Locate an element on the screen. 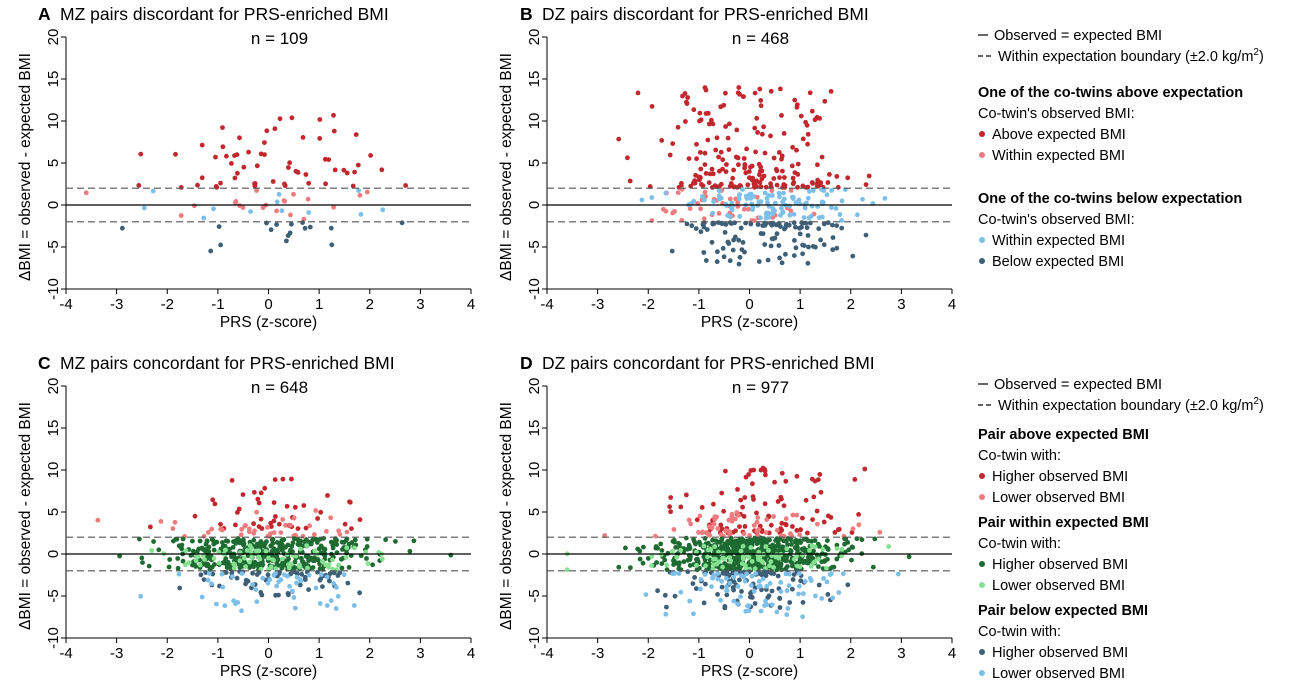 Image resolution: width=1312 pixels, height=690 pixels. panel-title: MZ pairs discordant for PRS-enriched BMI is located at coordinates (224, 14).